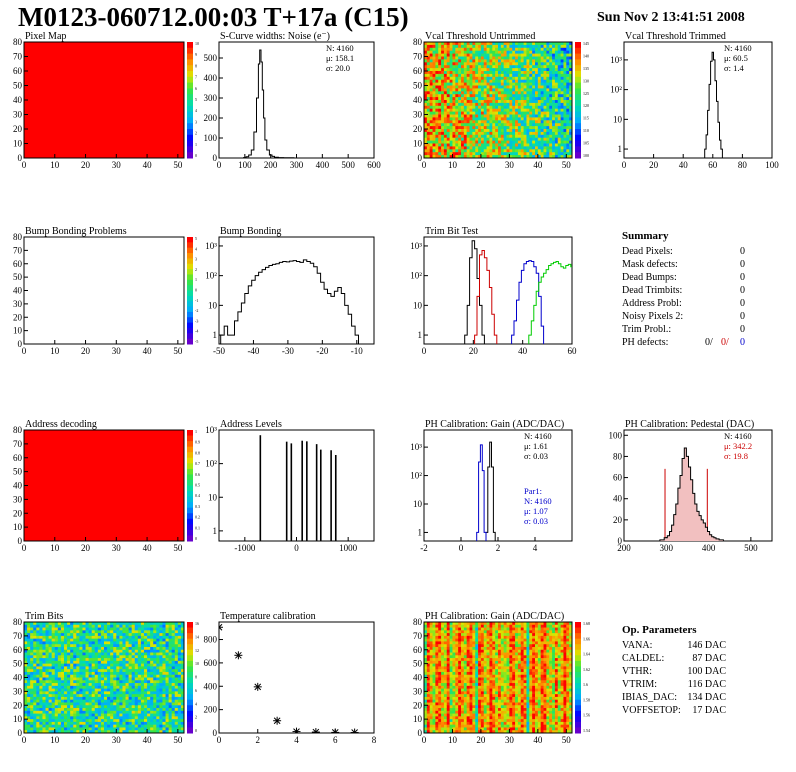 Image resolution: width=796 pixels, height=772 pixels. I want to click on ph-defects-label: PH defects:, so click(645, 342).